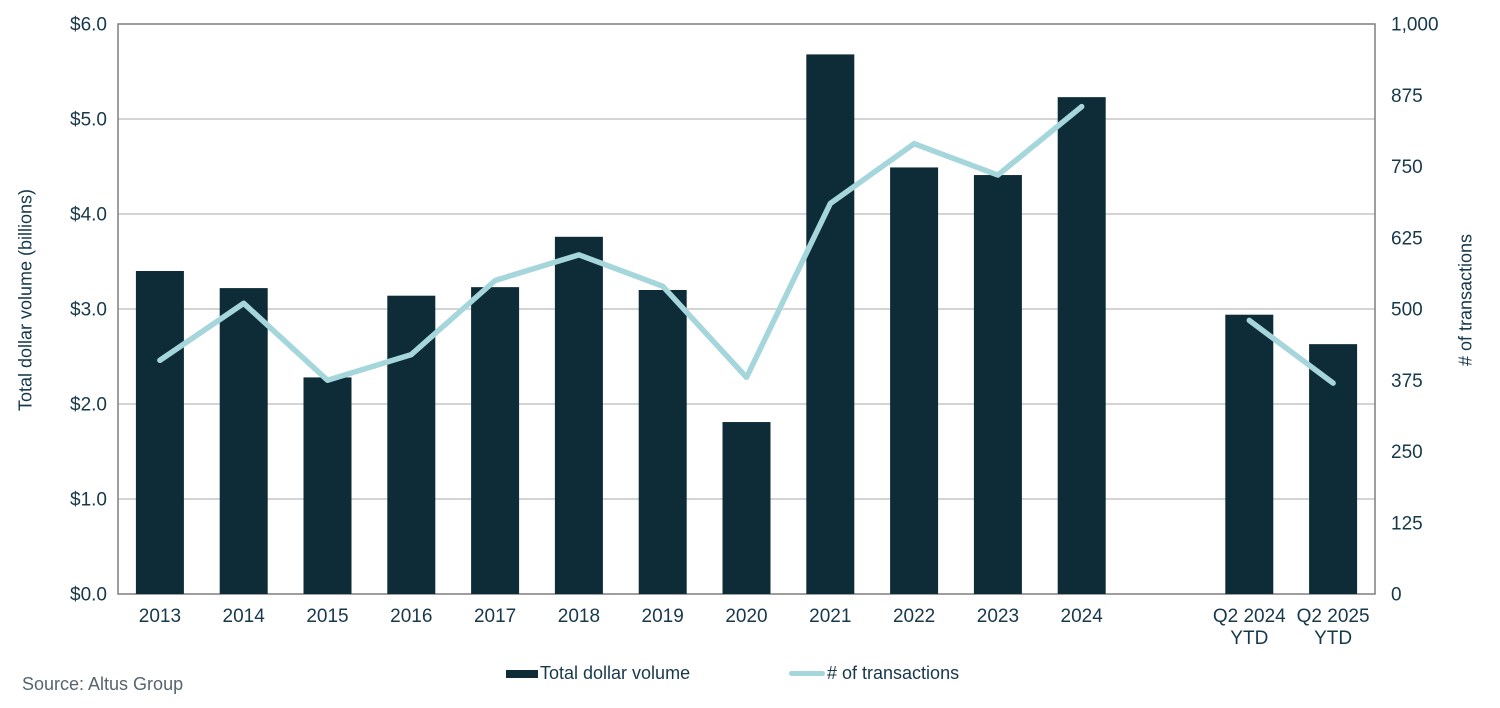 This screenshot has width=1500, height=708. Describe the element at coordinates (893, 673) in the screenshot. I see `legend-label-transactions: # of transactions` at that location.